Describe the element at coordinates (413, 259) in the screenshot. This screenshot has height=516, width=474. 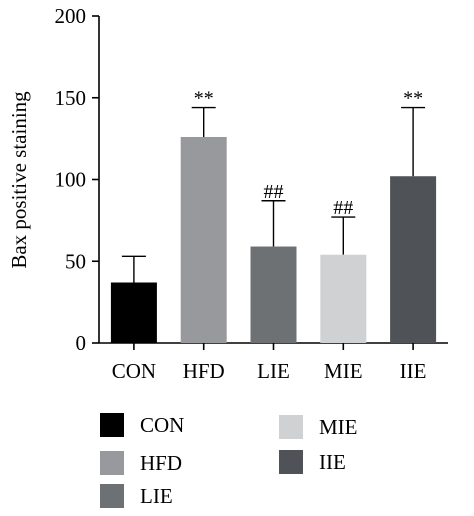
I see `bar-iie` at that location.